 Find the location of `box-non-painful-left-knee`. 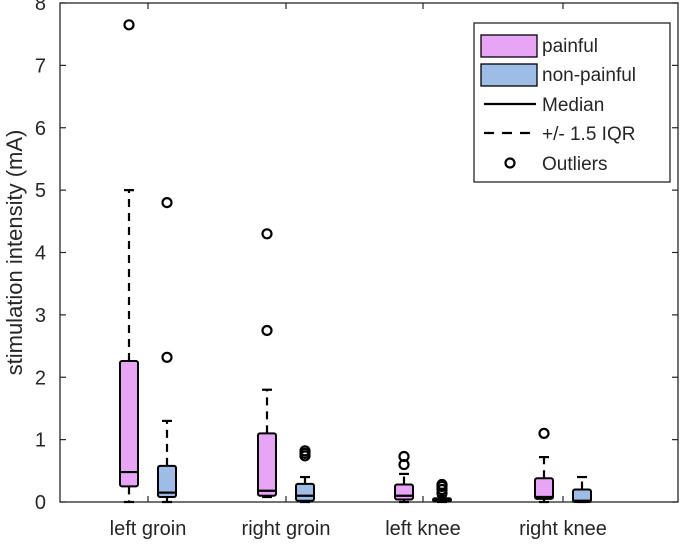

box-non-painful-left-knee is located at coordinates (442, 491).